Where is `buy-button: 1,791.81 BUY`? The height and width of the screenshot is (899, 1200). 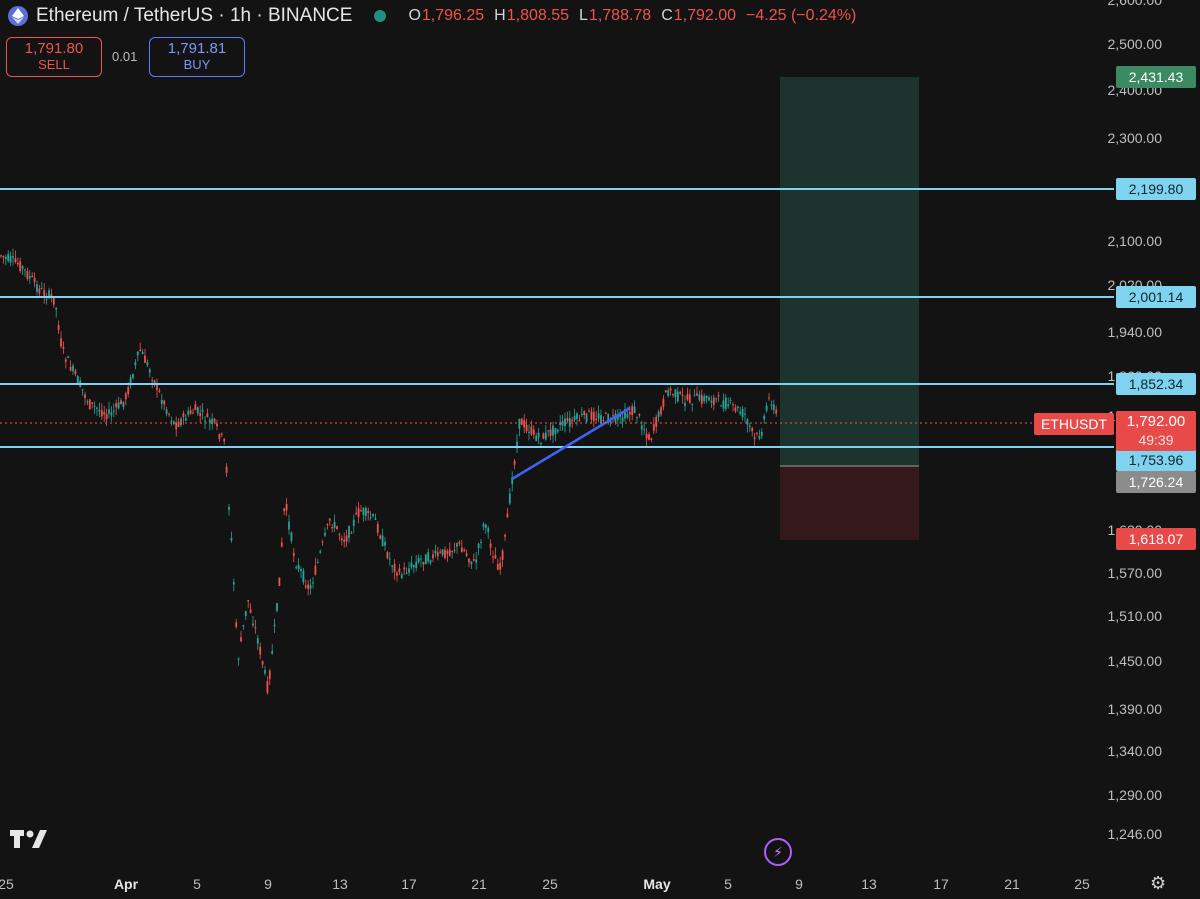
buy-button: 1,791.81 BUY is located at coordinates (197, 57).